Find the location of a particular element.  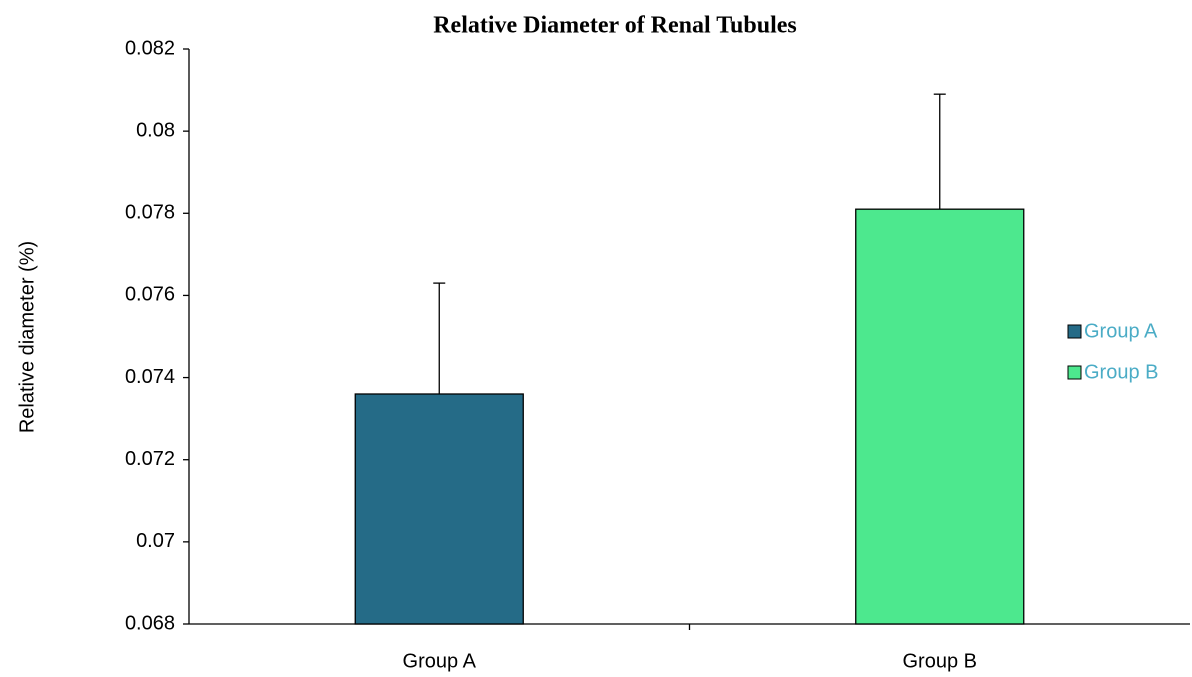

y-tick-label: 0.068 is located at coordinates (150, 623).